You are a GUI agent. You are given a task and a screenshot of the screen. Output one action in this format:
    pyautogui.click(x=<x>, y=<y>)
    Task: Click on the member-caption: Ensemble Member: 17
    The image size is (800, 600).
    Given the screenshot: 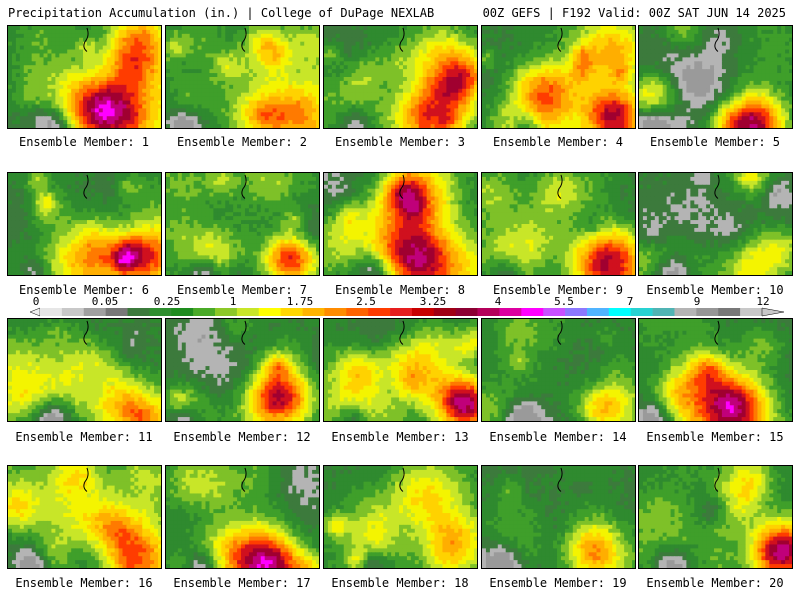 What is the action you would take?
    pyautogui.click(x=242, y=583)
    